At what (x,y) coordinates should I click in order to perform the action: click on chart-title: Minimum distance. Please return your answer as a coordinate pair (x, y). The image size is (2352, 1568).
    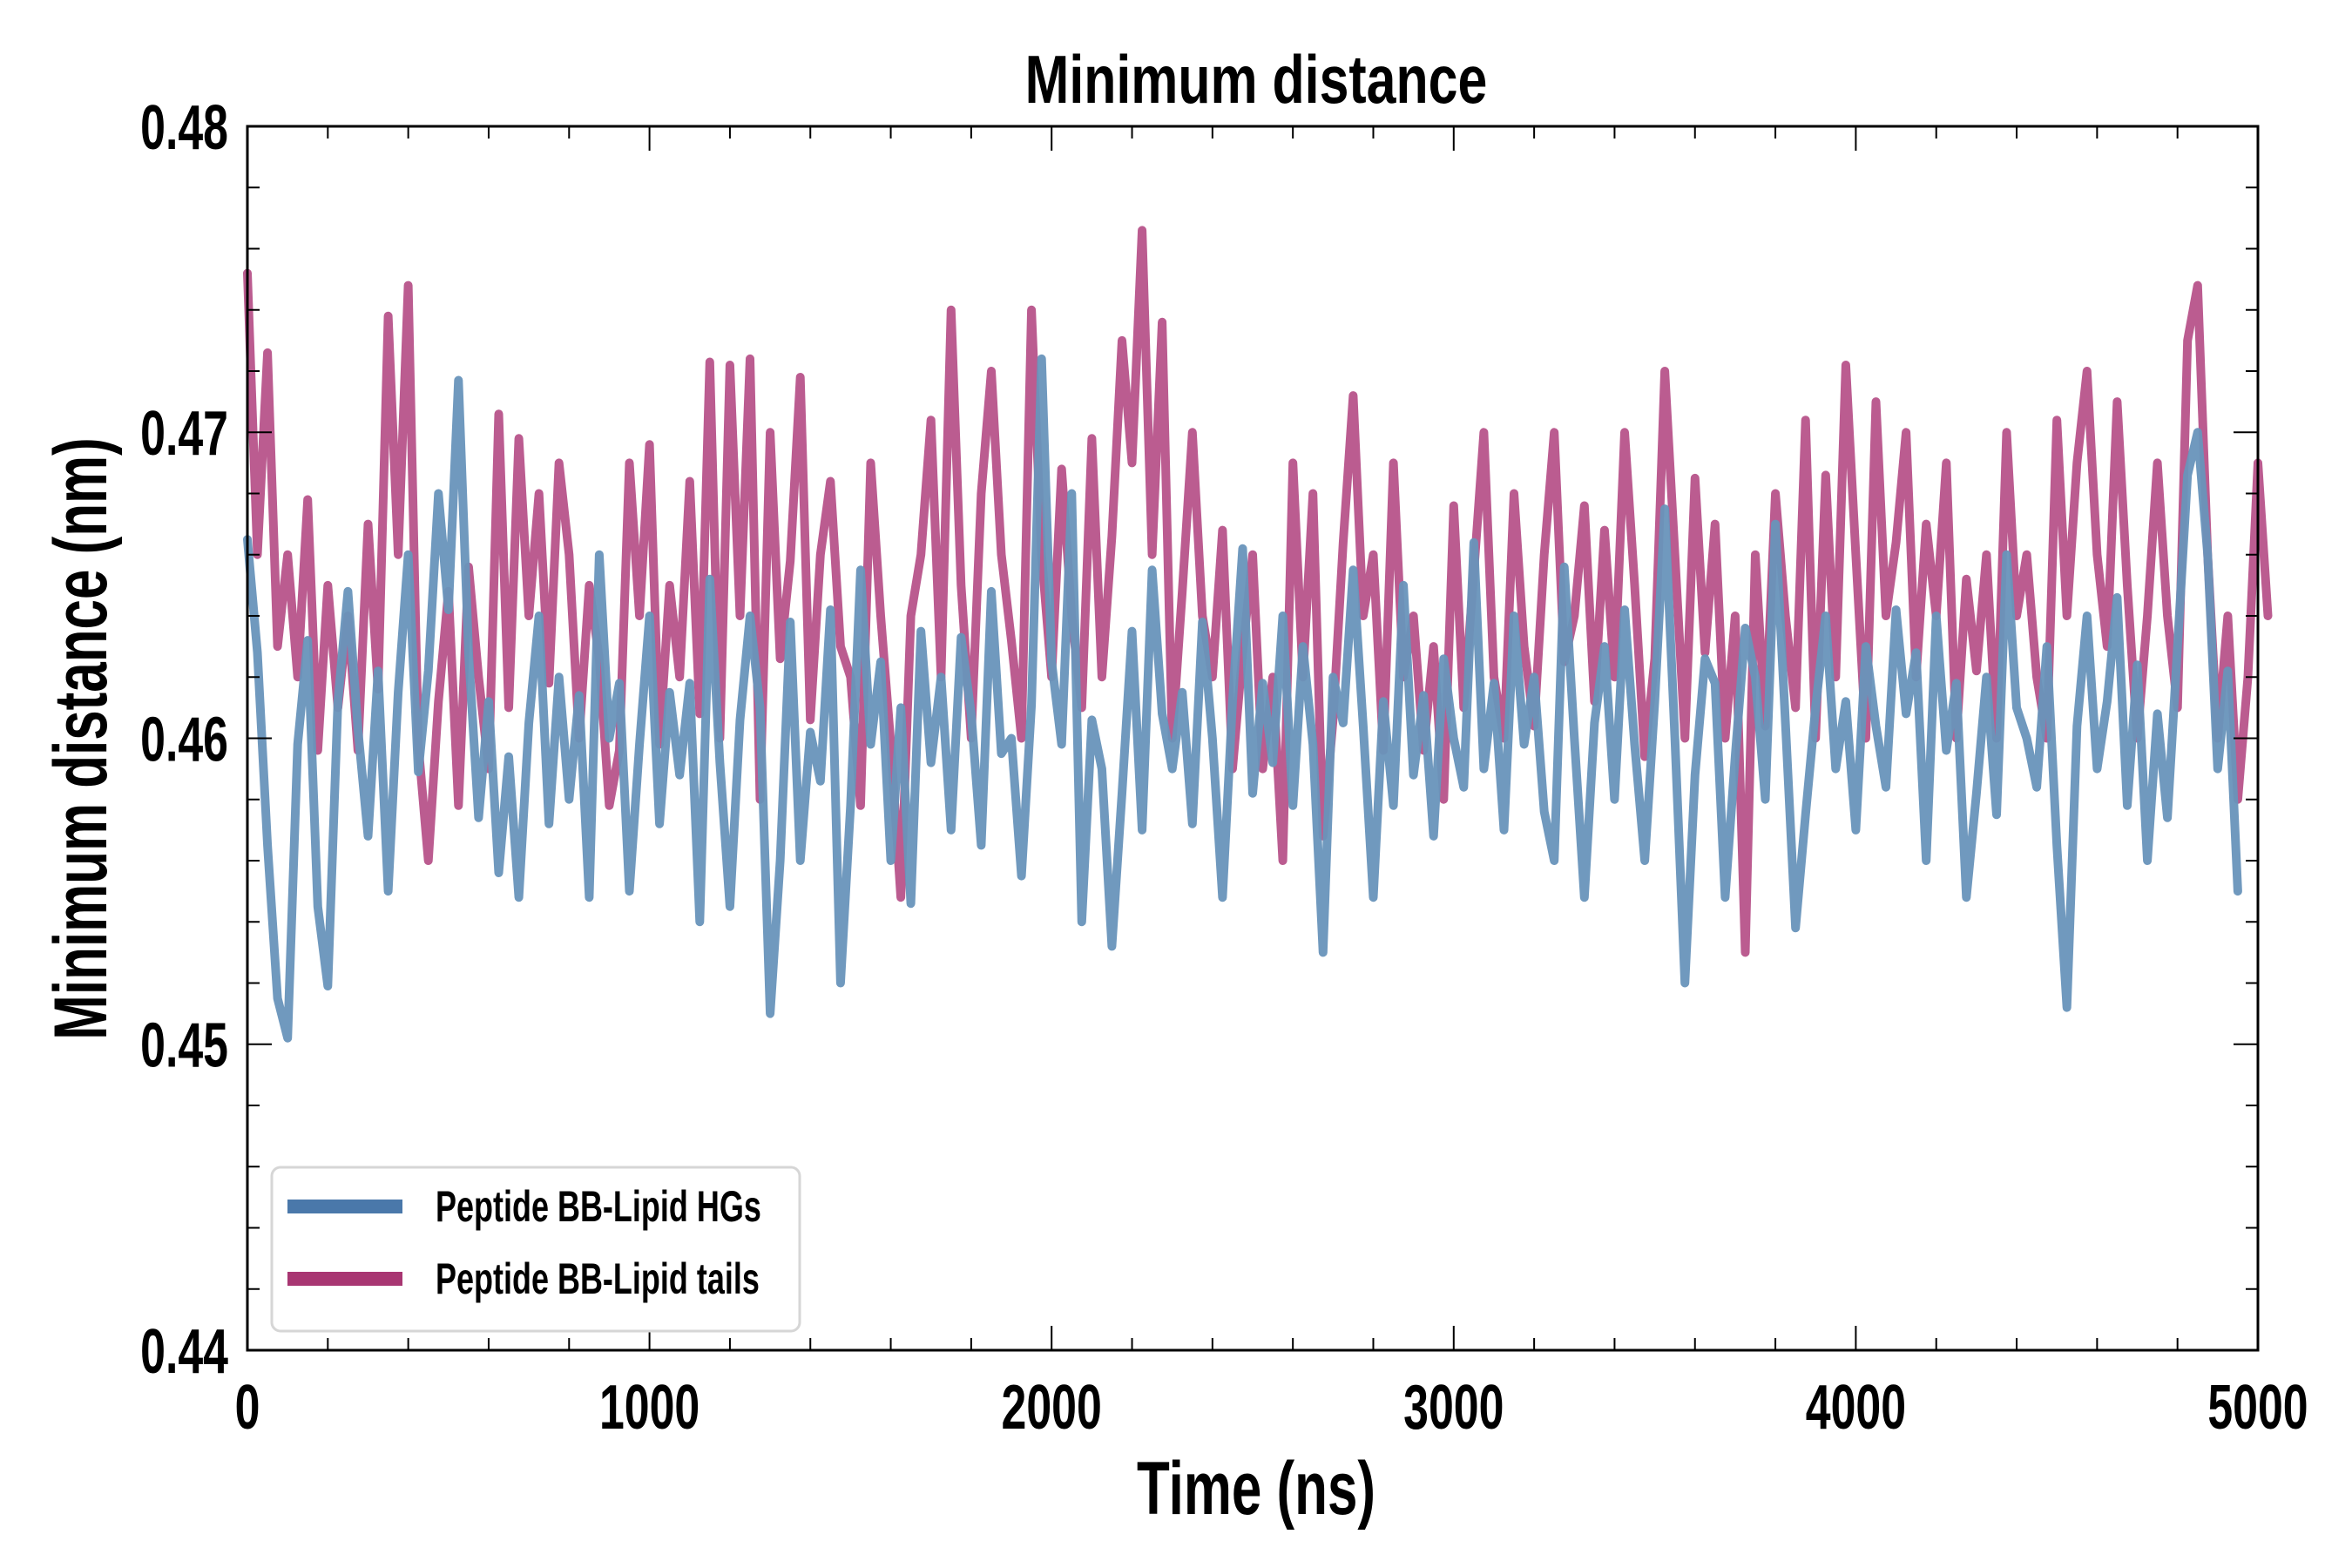
    Looking at the image, I should click on (1256, 80).